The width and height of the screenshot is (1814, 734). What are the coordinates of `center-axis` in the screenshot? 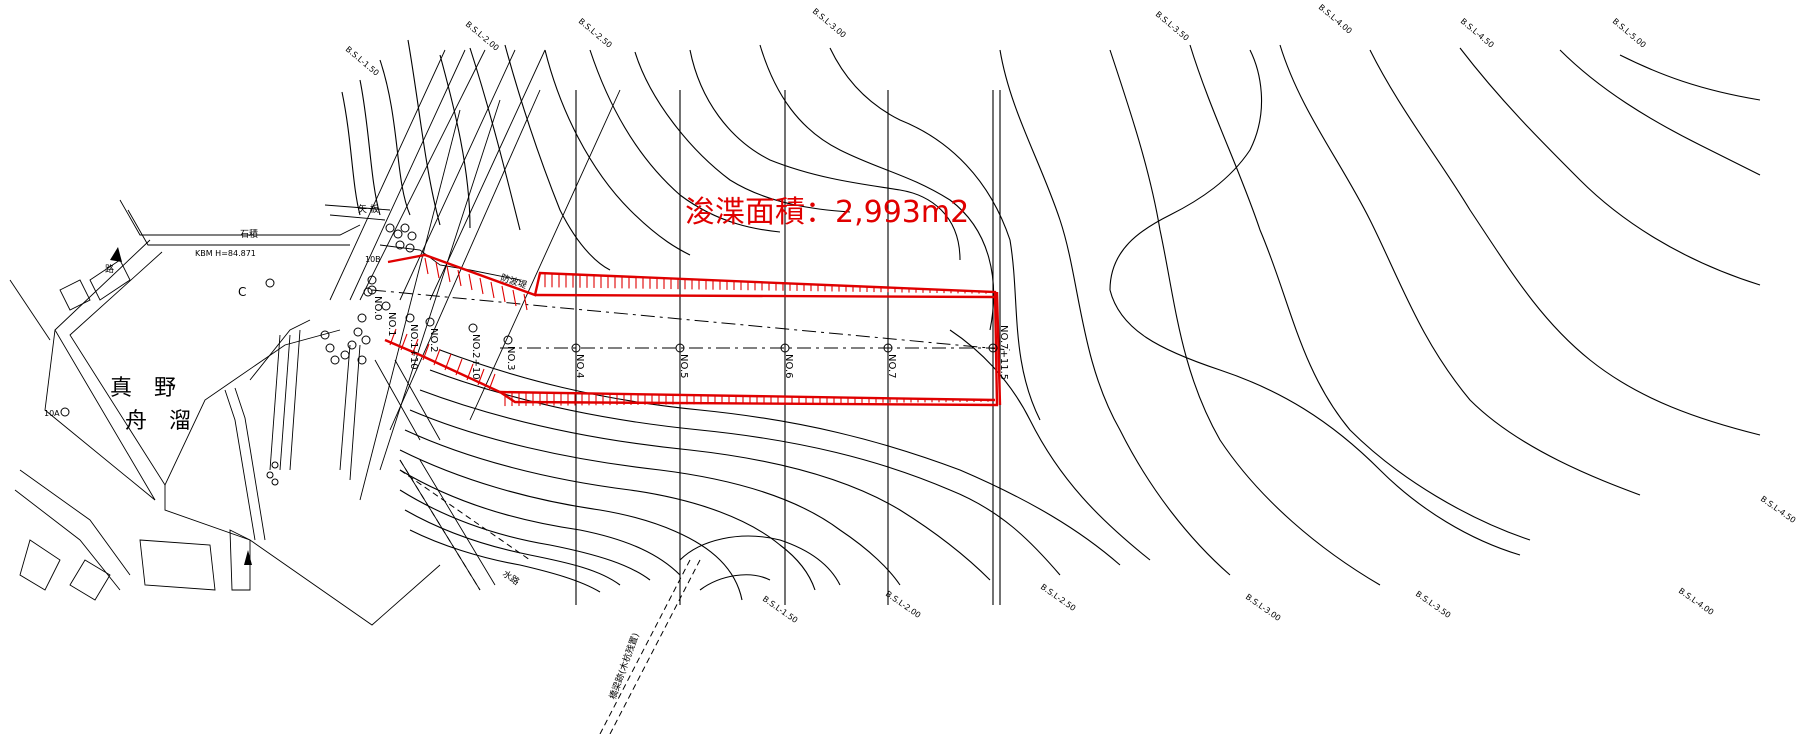 It's located at (691, 320).